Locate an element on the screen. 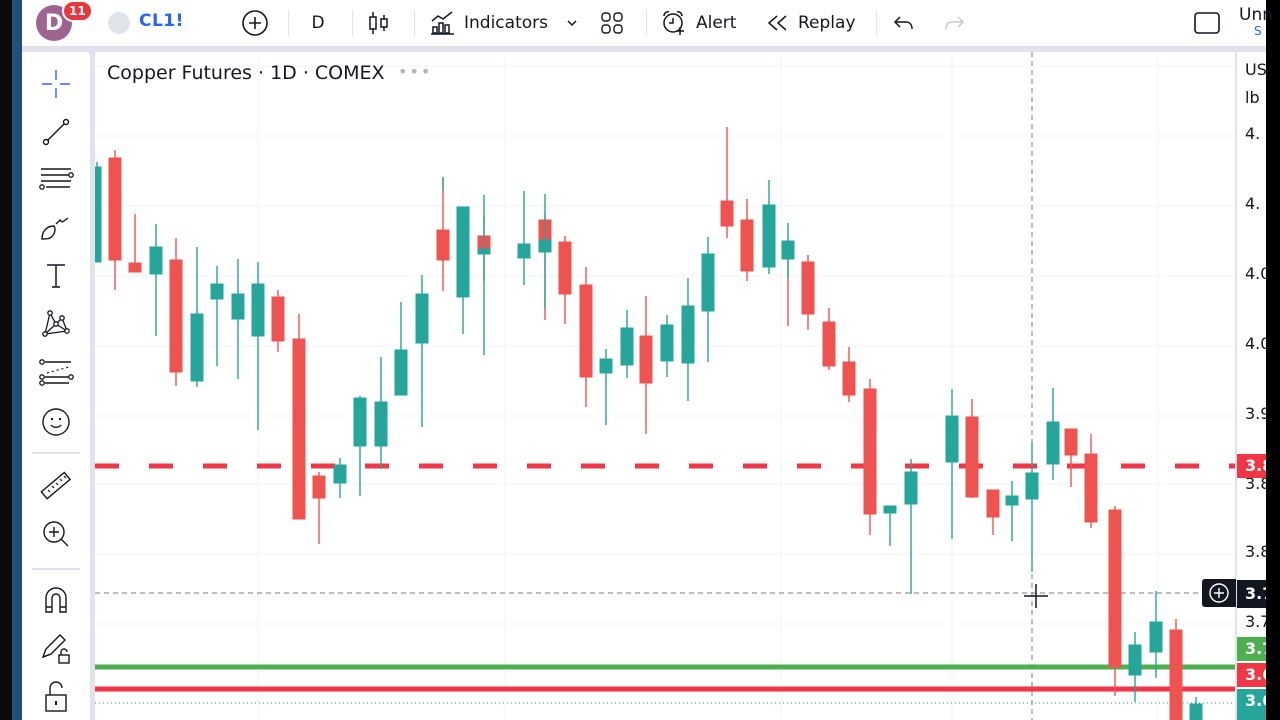 This screenshot has height=720, width=1280. symbol-search-button: CL1! is located at coordinates (161, 21).